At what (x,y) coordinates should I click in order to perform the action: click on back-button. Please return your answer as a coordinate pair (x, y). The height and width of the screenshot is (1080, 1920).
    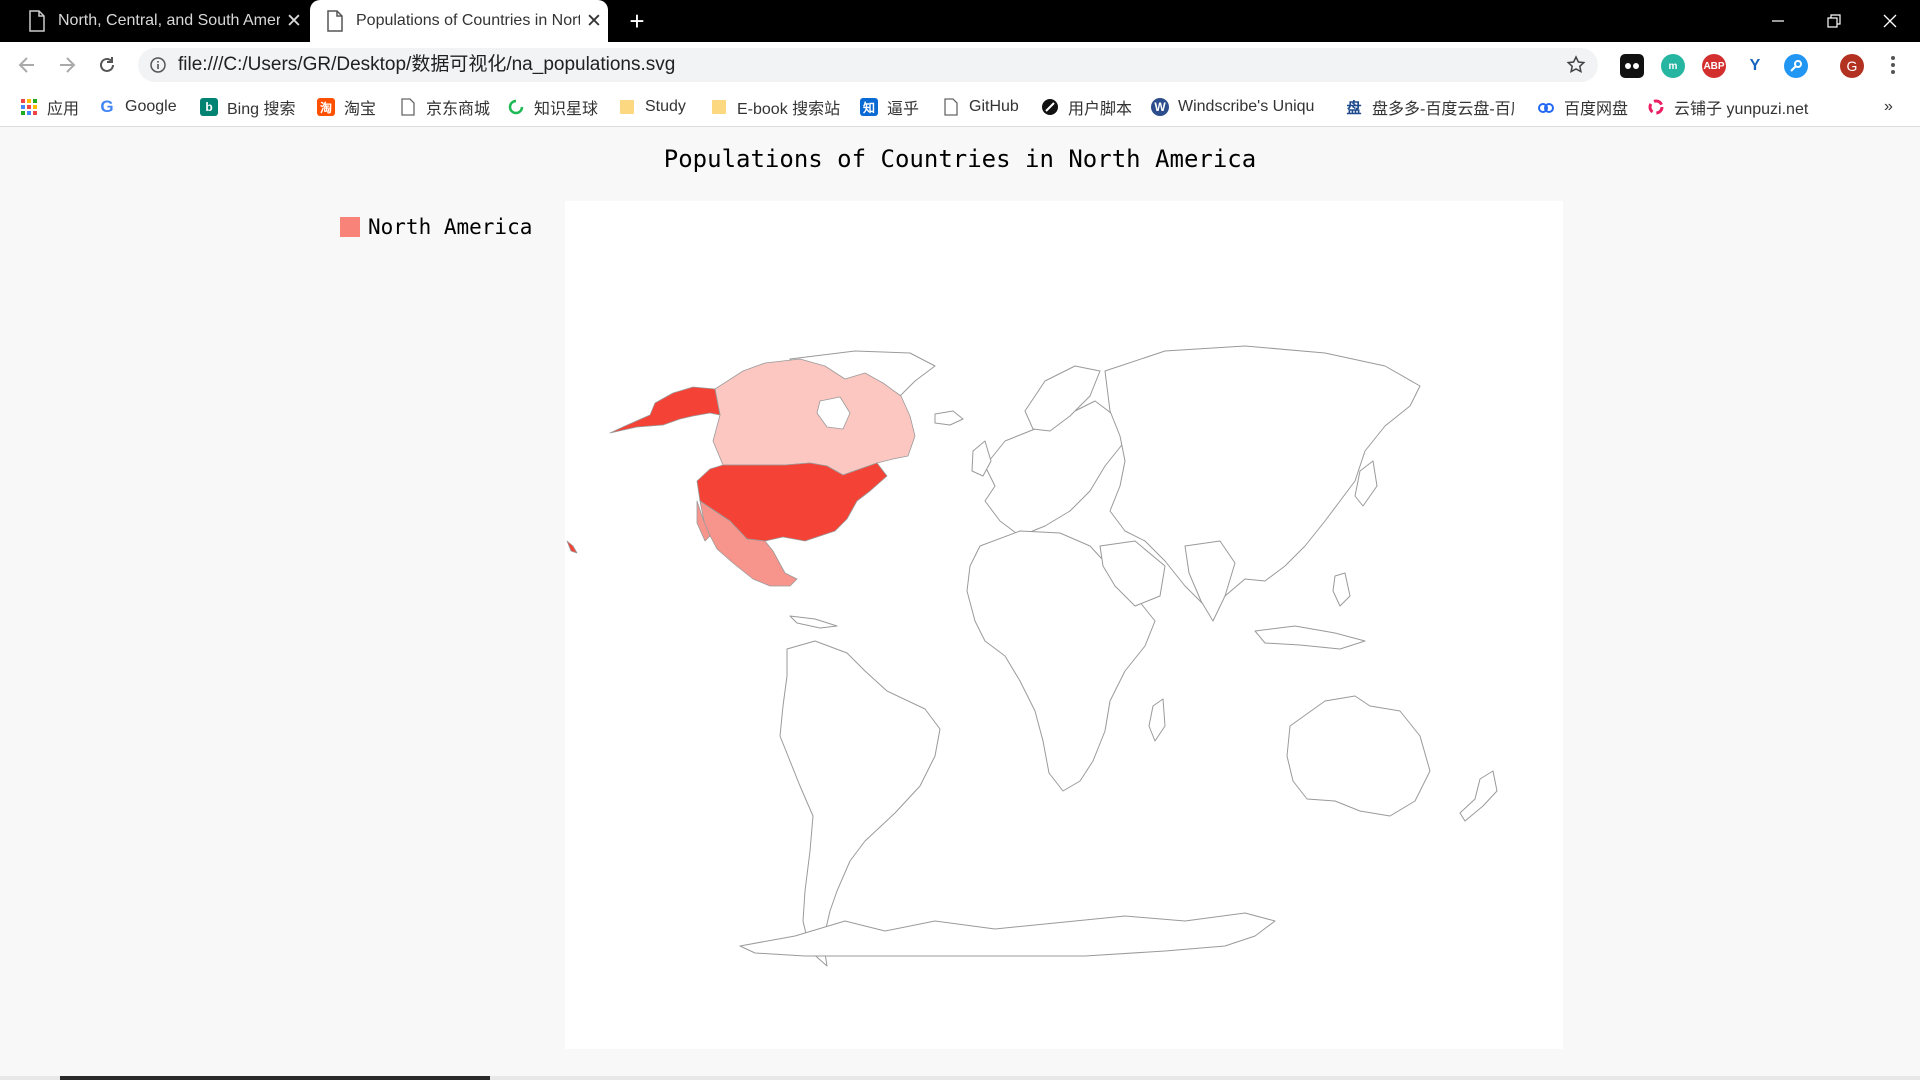
    Looking at the image, I should click on (27, 65).